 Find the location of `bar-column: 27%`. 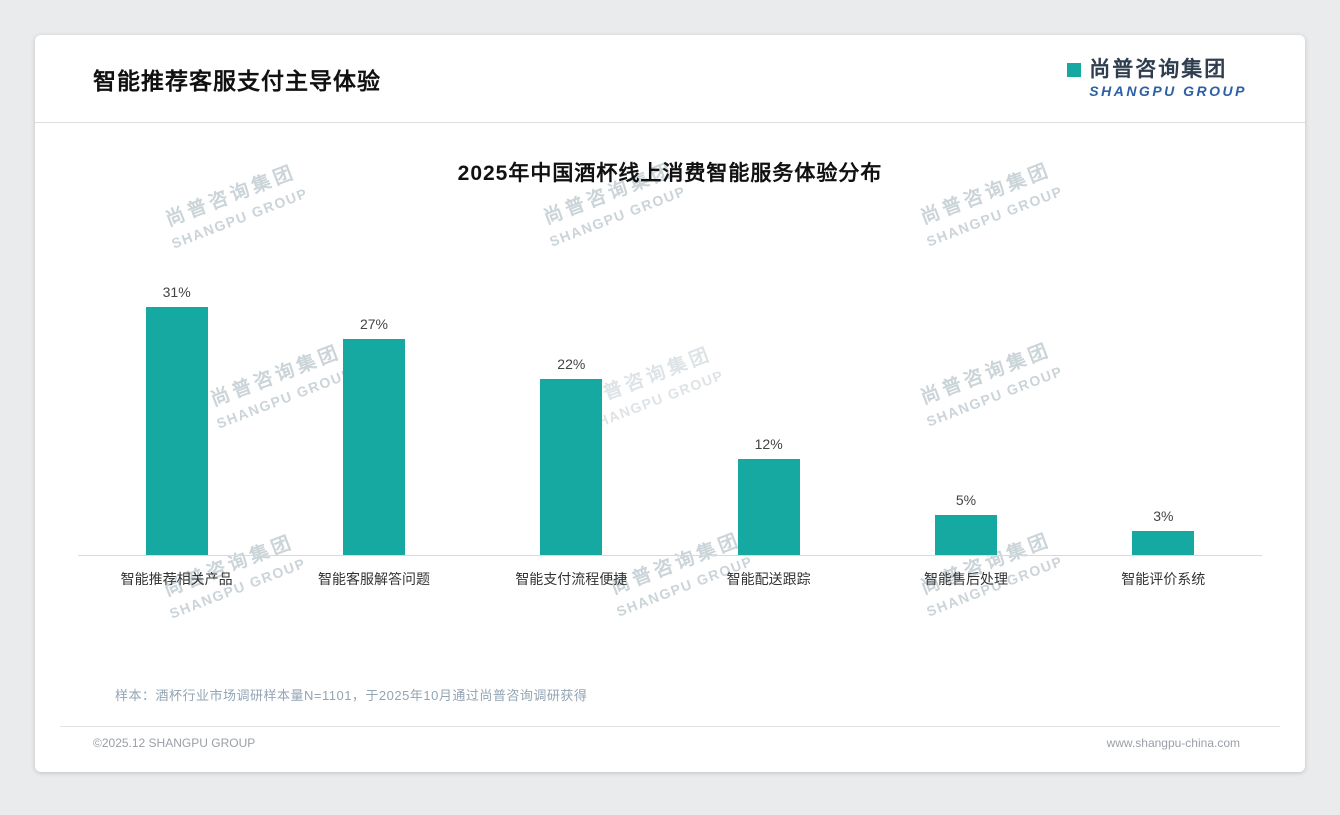

bar-column: 27% is located at coordinates (373, 435).